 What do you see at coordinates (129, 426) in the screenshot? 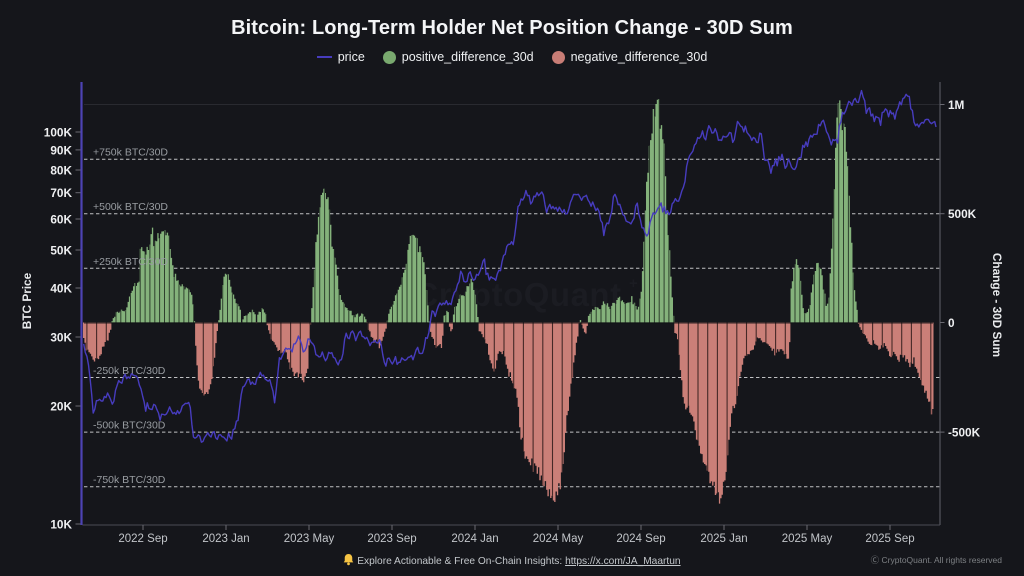
I see `svg-text: -500k BTC/30D` at bounding box center [129, 426].